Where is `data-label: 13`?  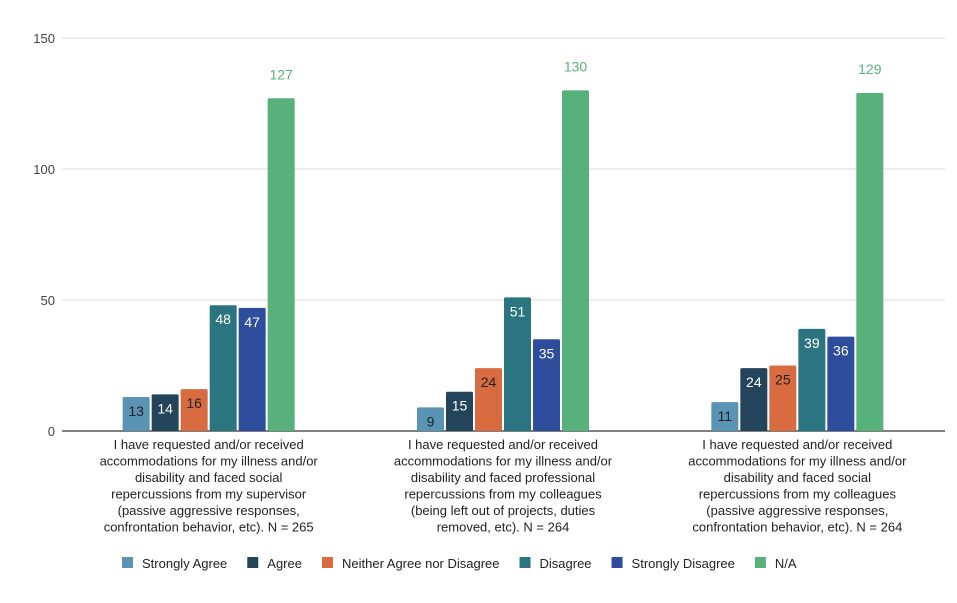 data-label: 13 is located at coordinates (136, 411).